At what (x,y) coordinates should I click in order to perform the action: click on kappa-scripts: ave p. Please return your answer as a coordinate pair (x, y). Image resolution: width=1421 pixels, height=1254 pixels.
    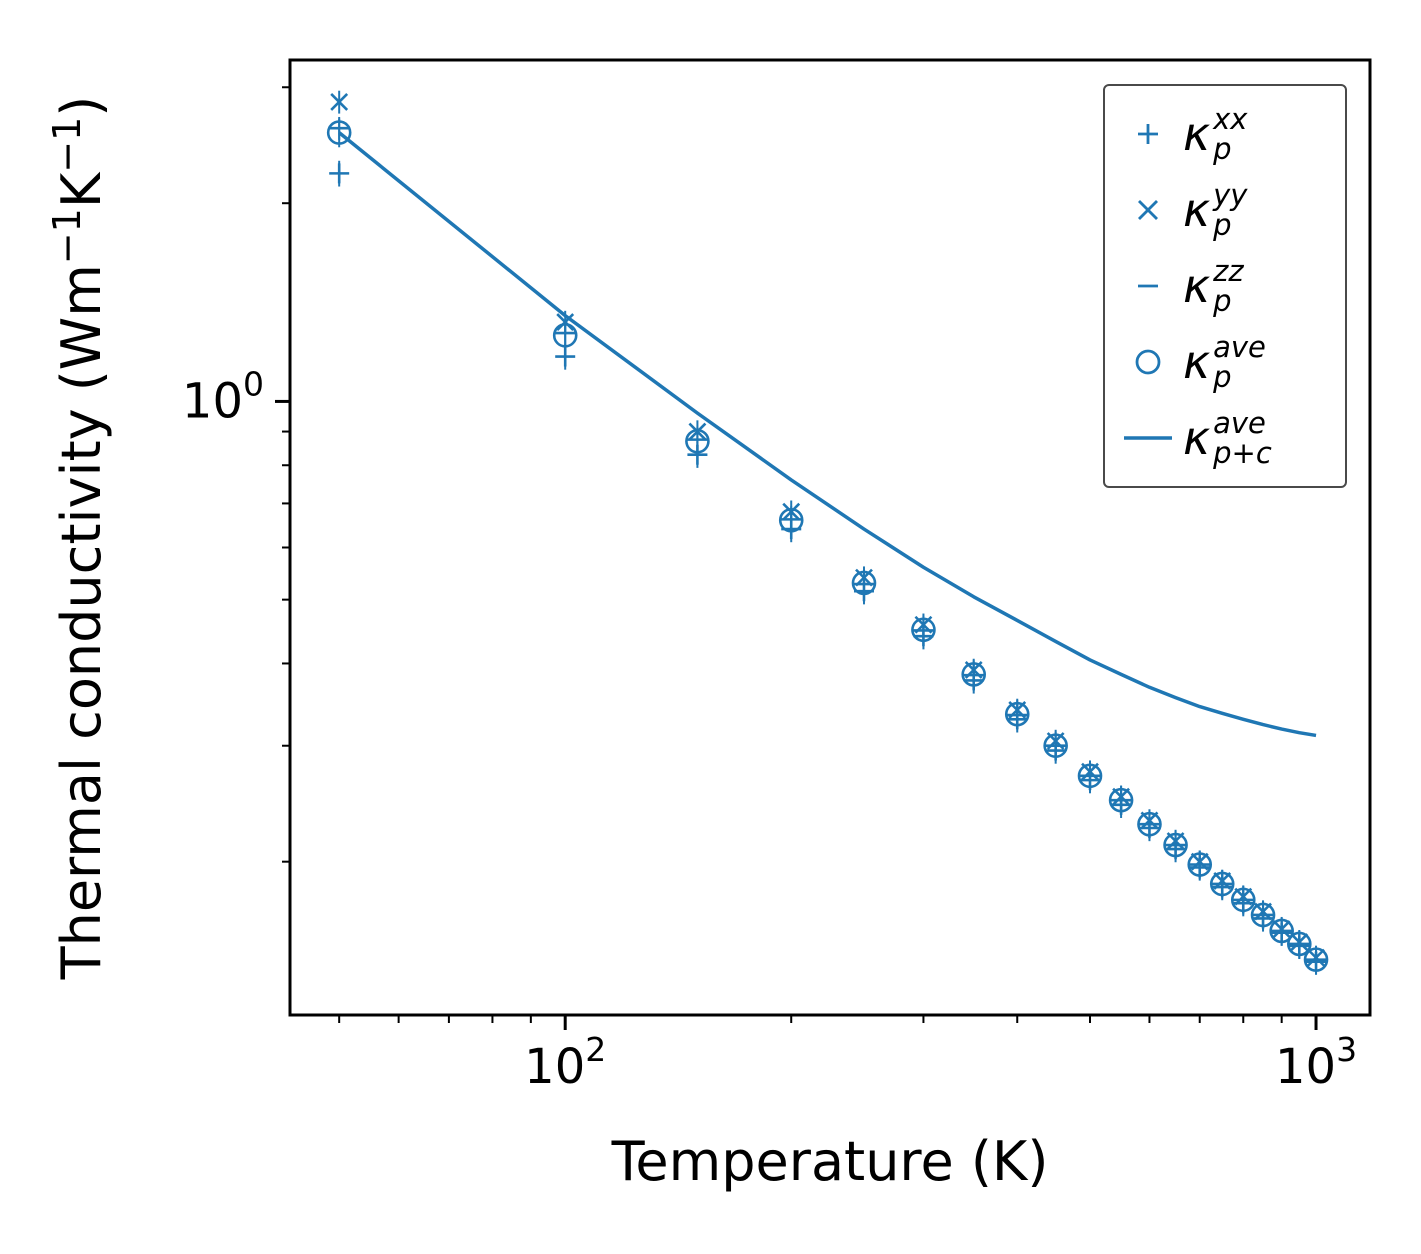
    Looking at the image, I should click on (1239, 361).